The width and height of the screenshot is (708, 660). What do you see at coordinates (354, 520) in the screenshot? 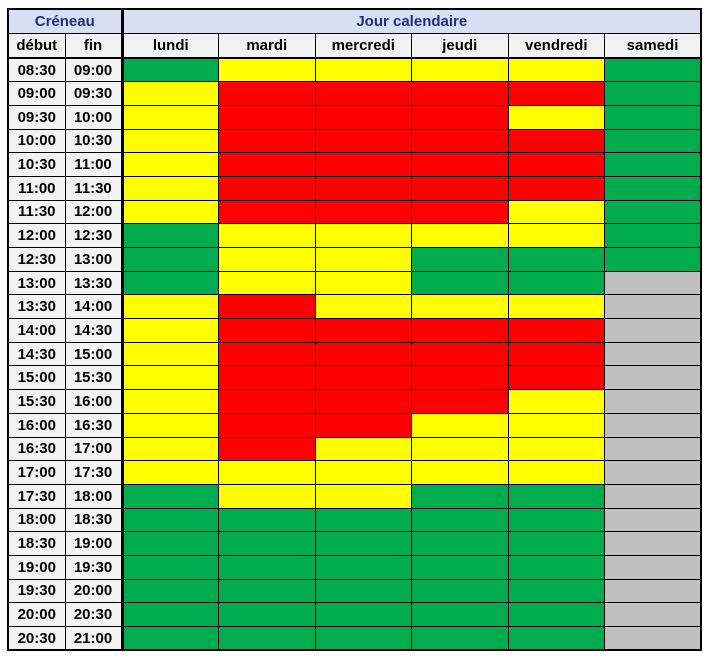
I see `table-row: 18:00 18:30` at bounding box center [354, 520].